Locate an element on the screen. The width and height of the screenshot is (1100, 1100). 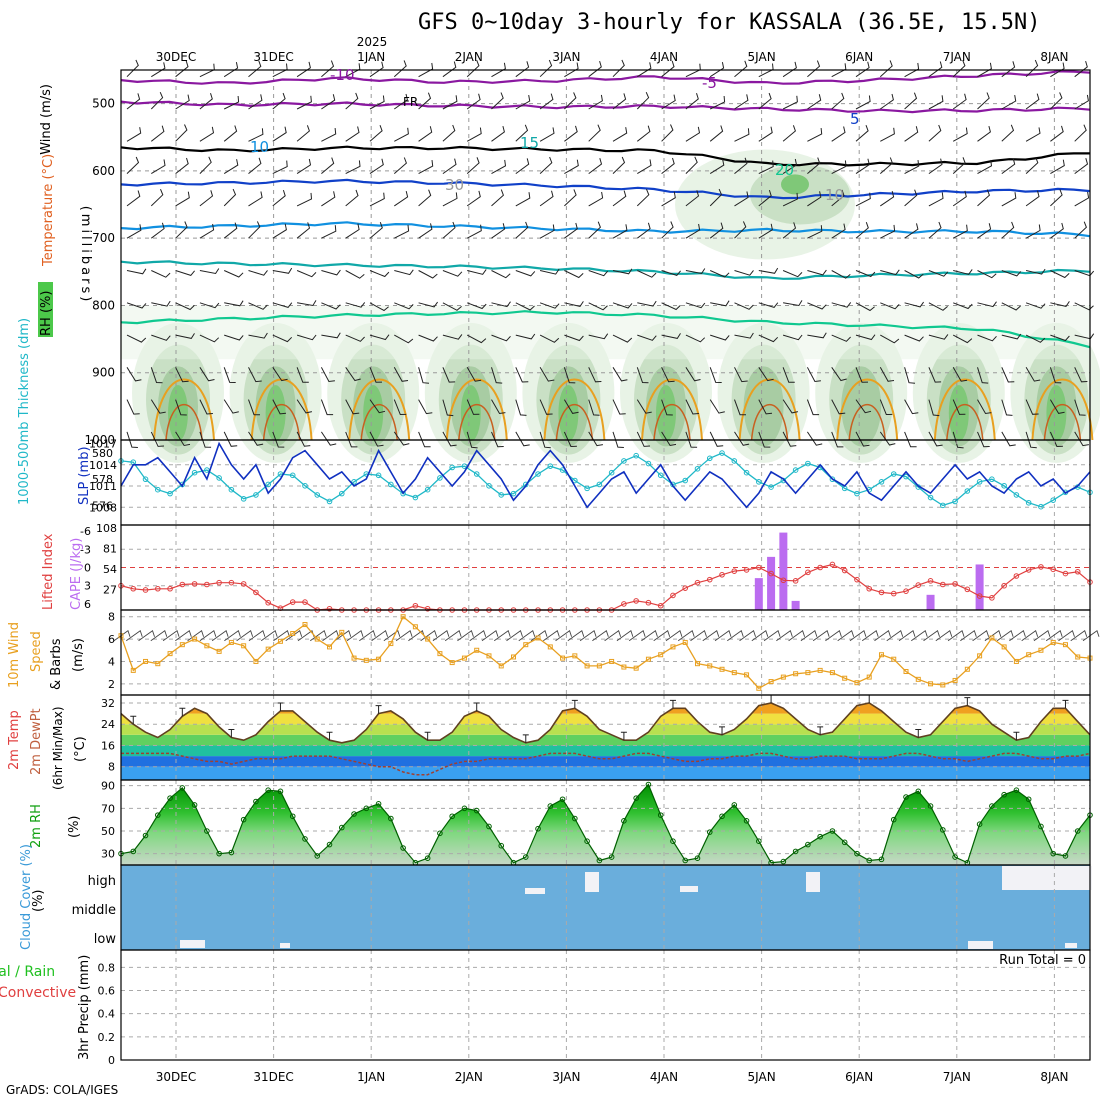
cloud-row-label: high is located at coordinates (102, 881).